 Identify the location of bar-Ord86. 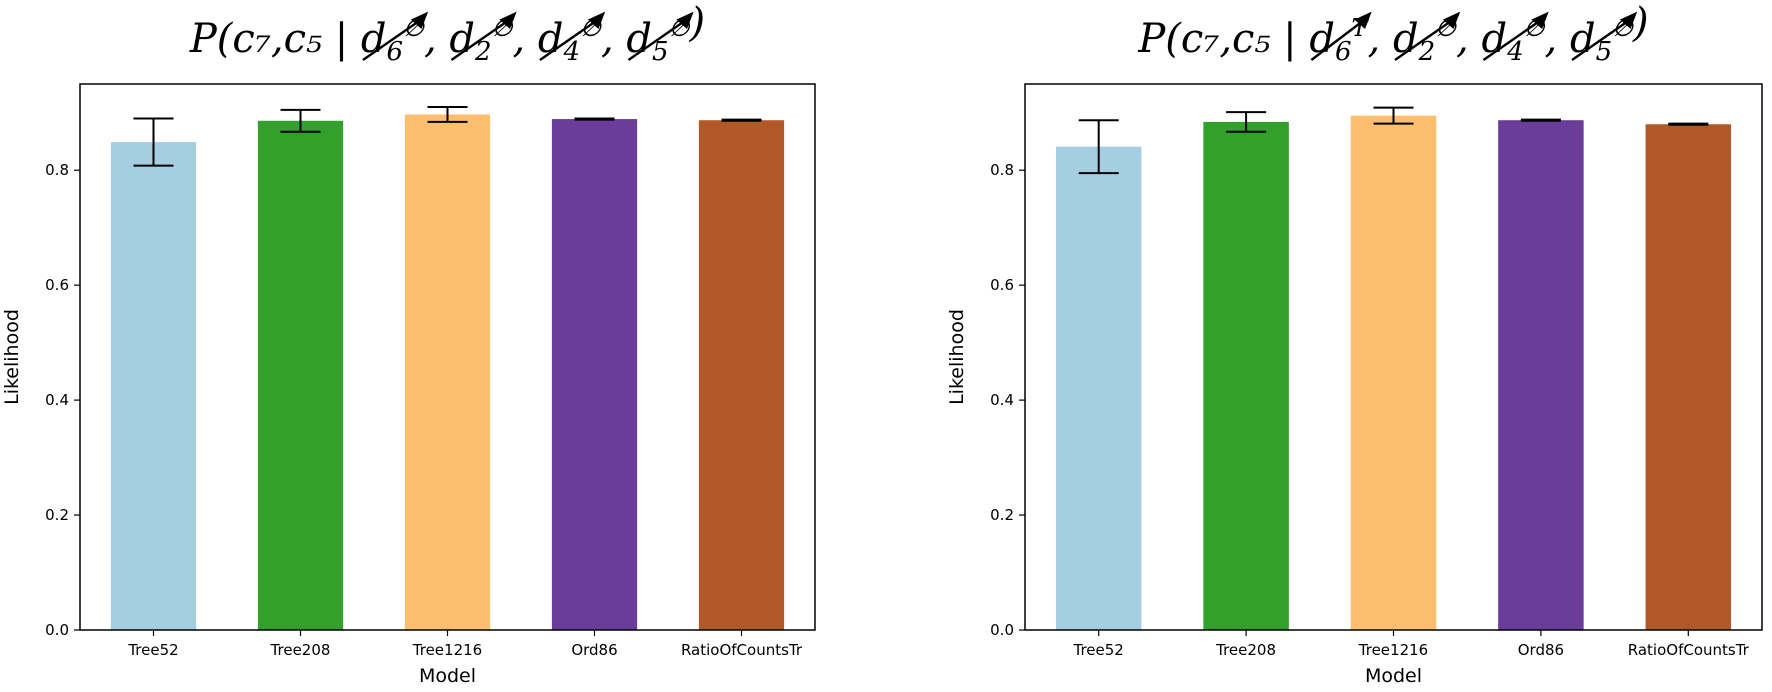
(1541, 375).